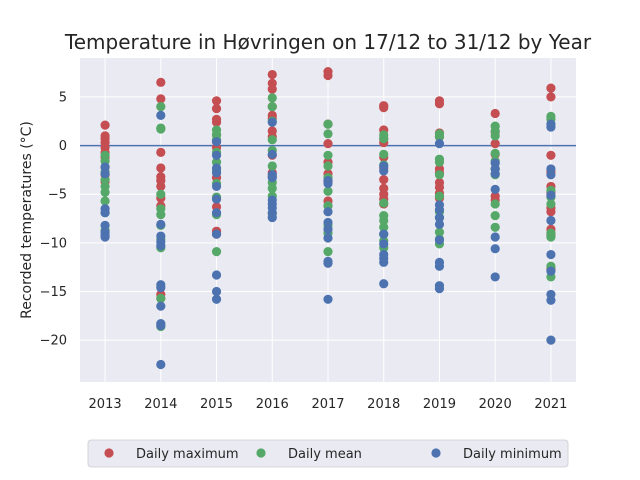 This screenshot has height=480, width=640. I want to click on legend: Daily maximum Daily mean Daily minimum, so click(328, 453).